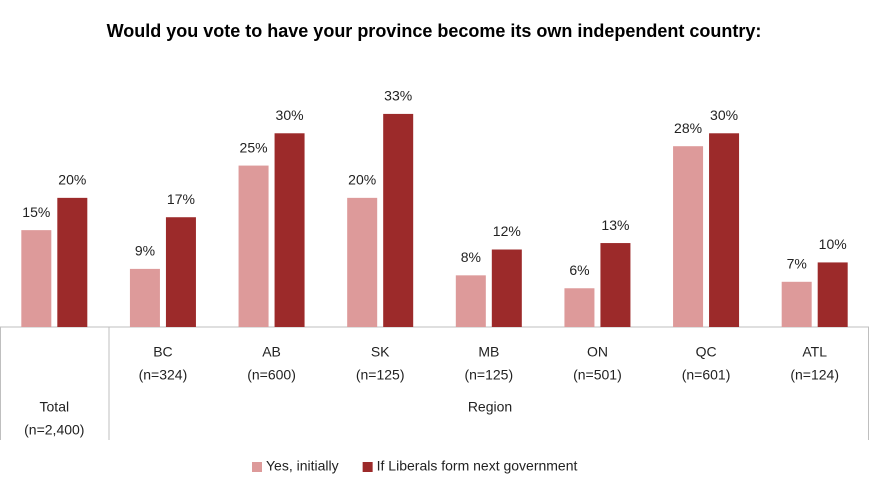 This screenshot has height=489, width=869. What do you see at coordinates (271, 375) in the screenshot?
I see `x-tick-sublabel: (n=600)` at bounding box center [271, 375].